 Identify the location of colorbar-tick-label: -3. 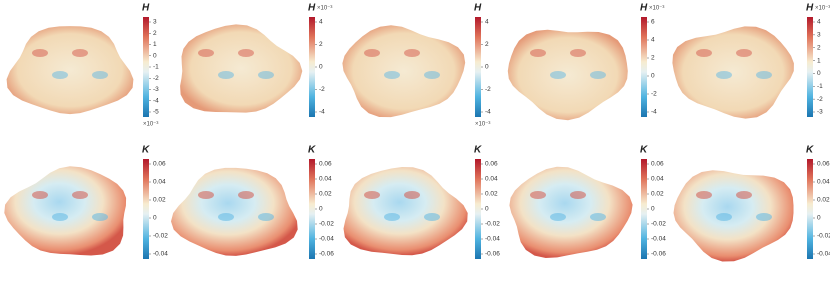
(820, 112).